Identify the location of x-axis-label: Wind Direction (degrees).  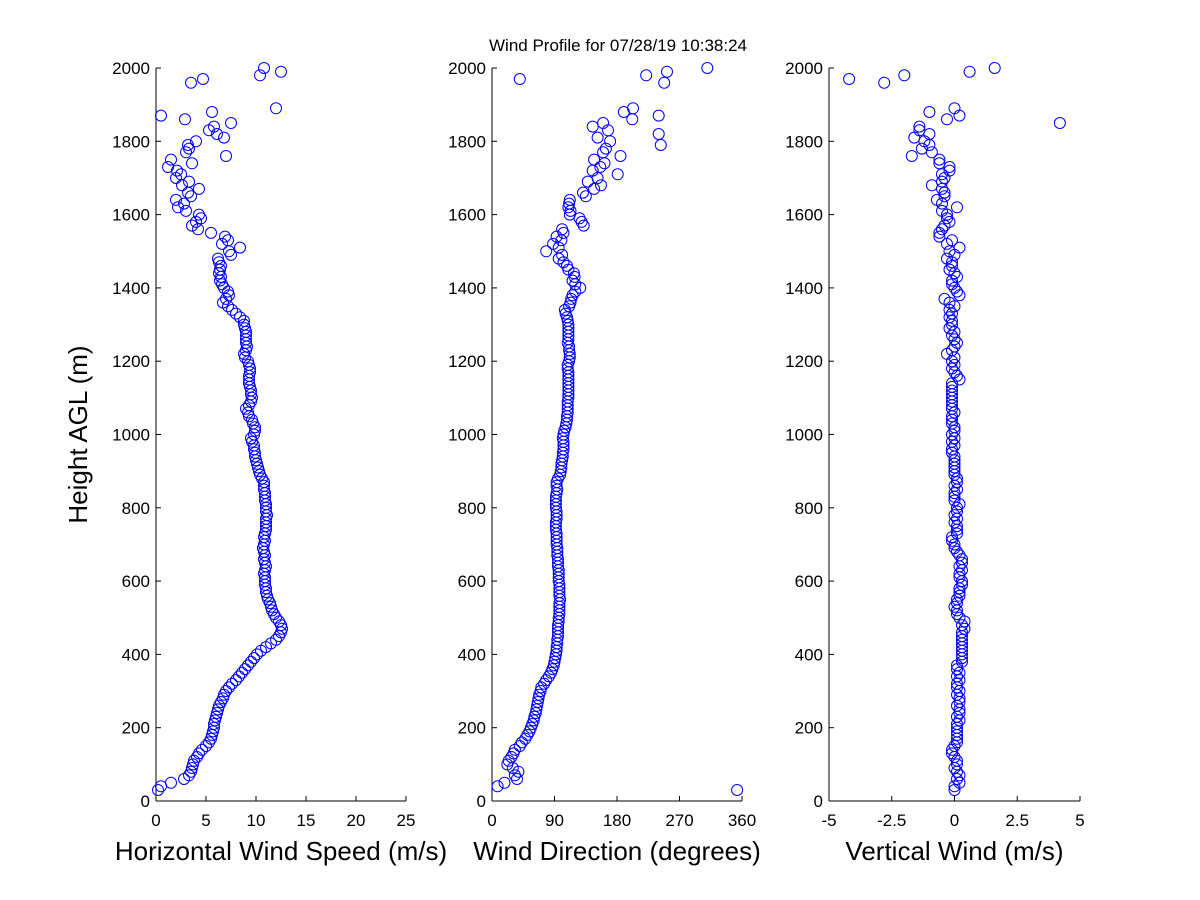
(617, 851).